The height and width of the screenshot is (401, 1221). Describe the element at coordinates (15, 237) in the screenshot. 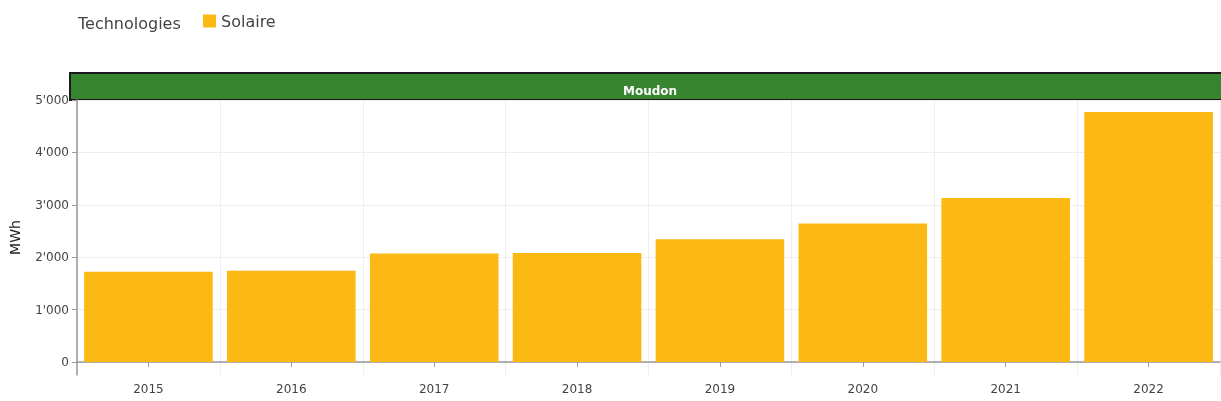

I see `y-axis-title: MWh` at that location.